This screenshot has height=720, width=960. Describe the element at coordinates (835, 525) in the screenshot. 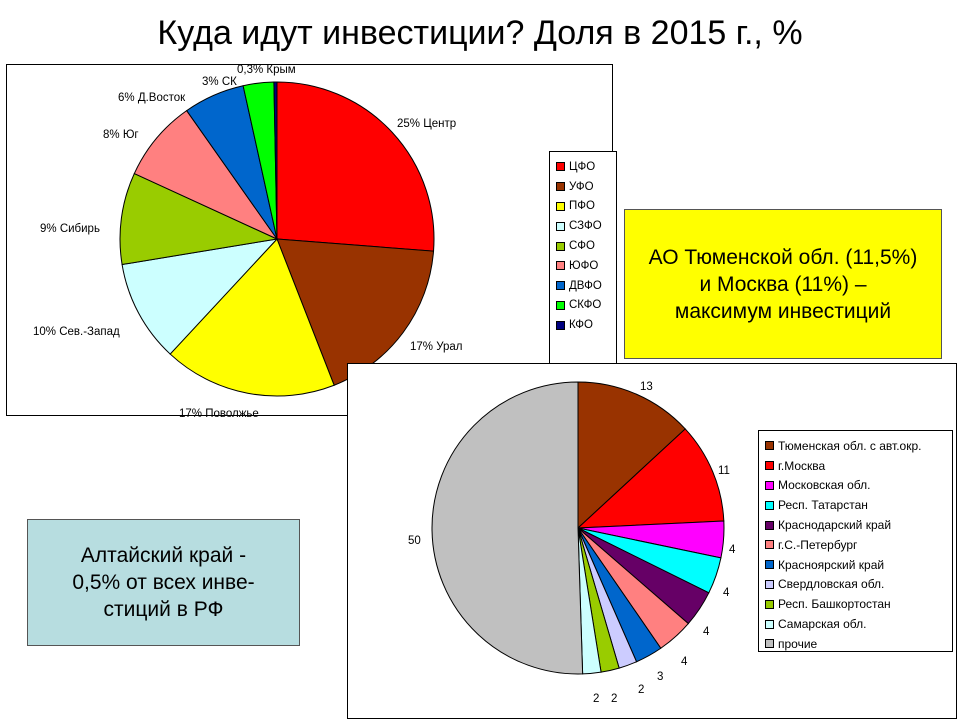

I see `legend-label: Краснодарский край` at that location.